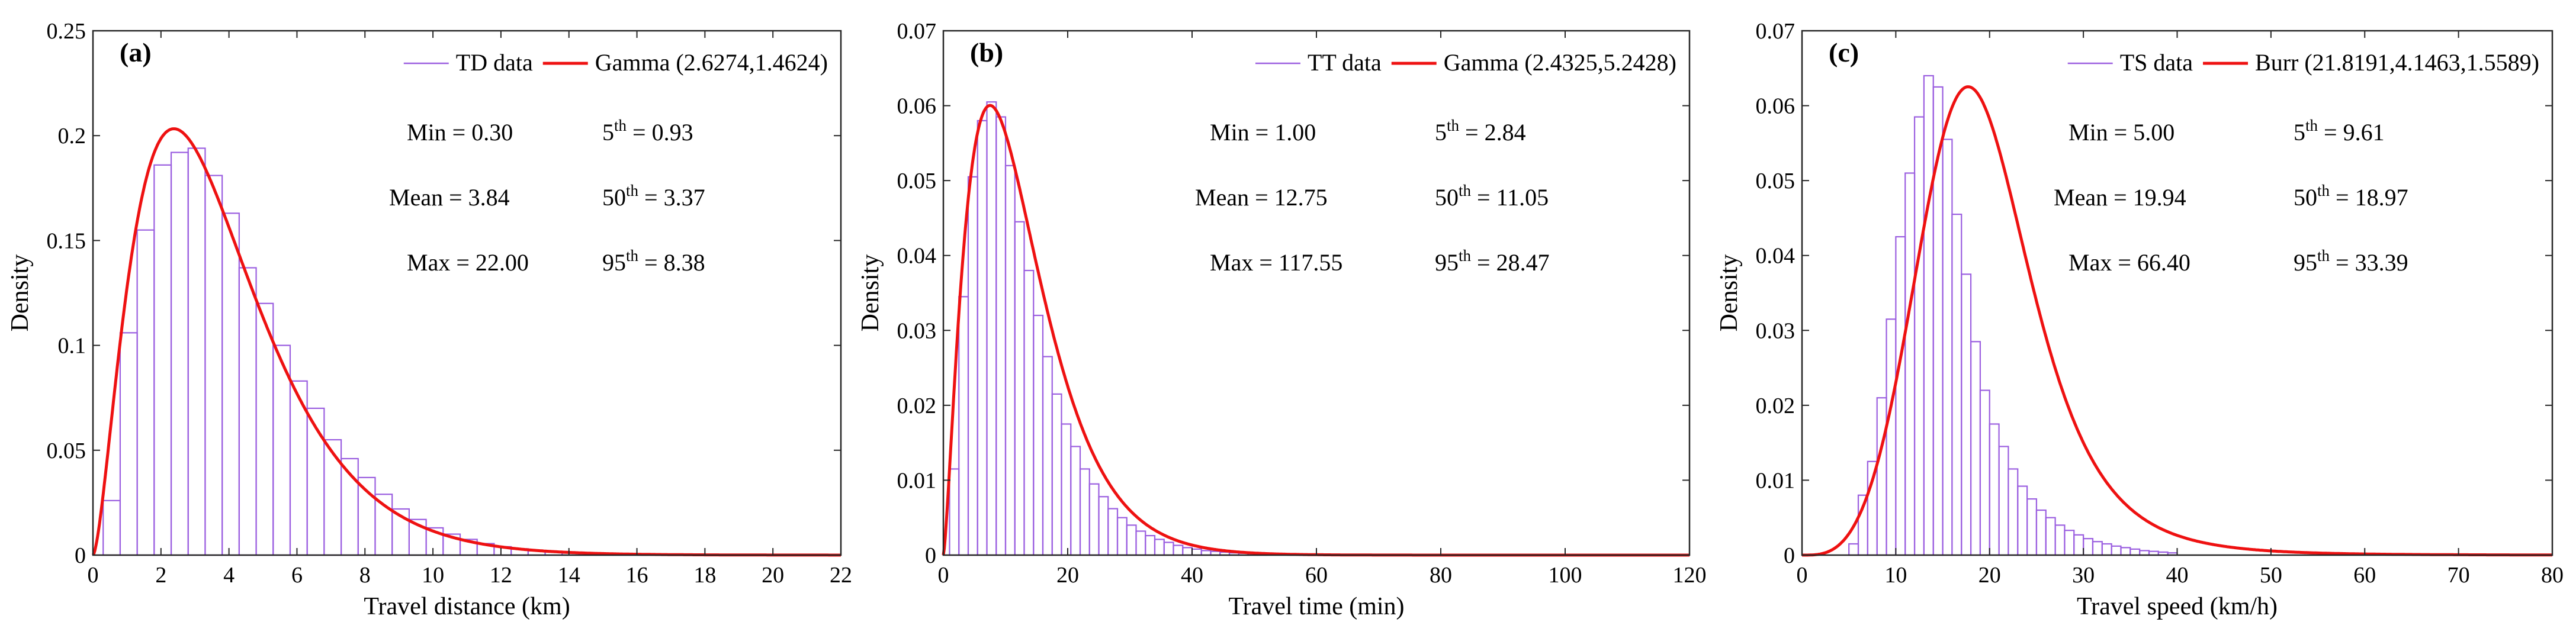 The width and height of the screenshot is (2576, 635). I want to click on percentile-value: = 18.97, so click(2369, 198).